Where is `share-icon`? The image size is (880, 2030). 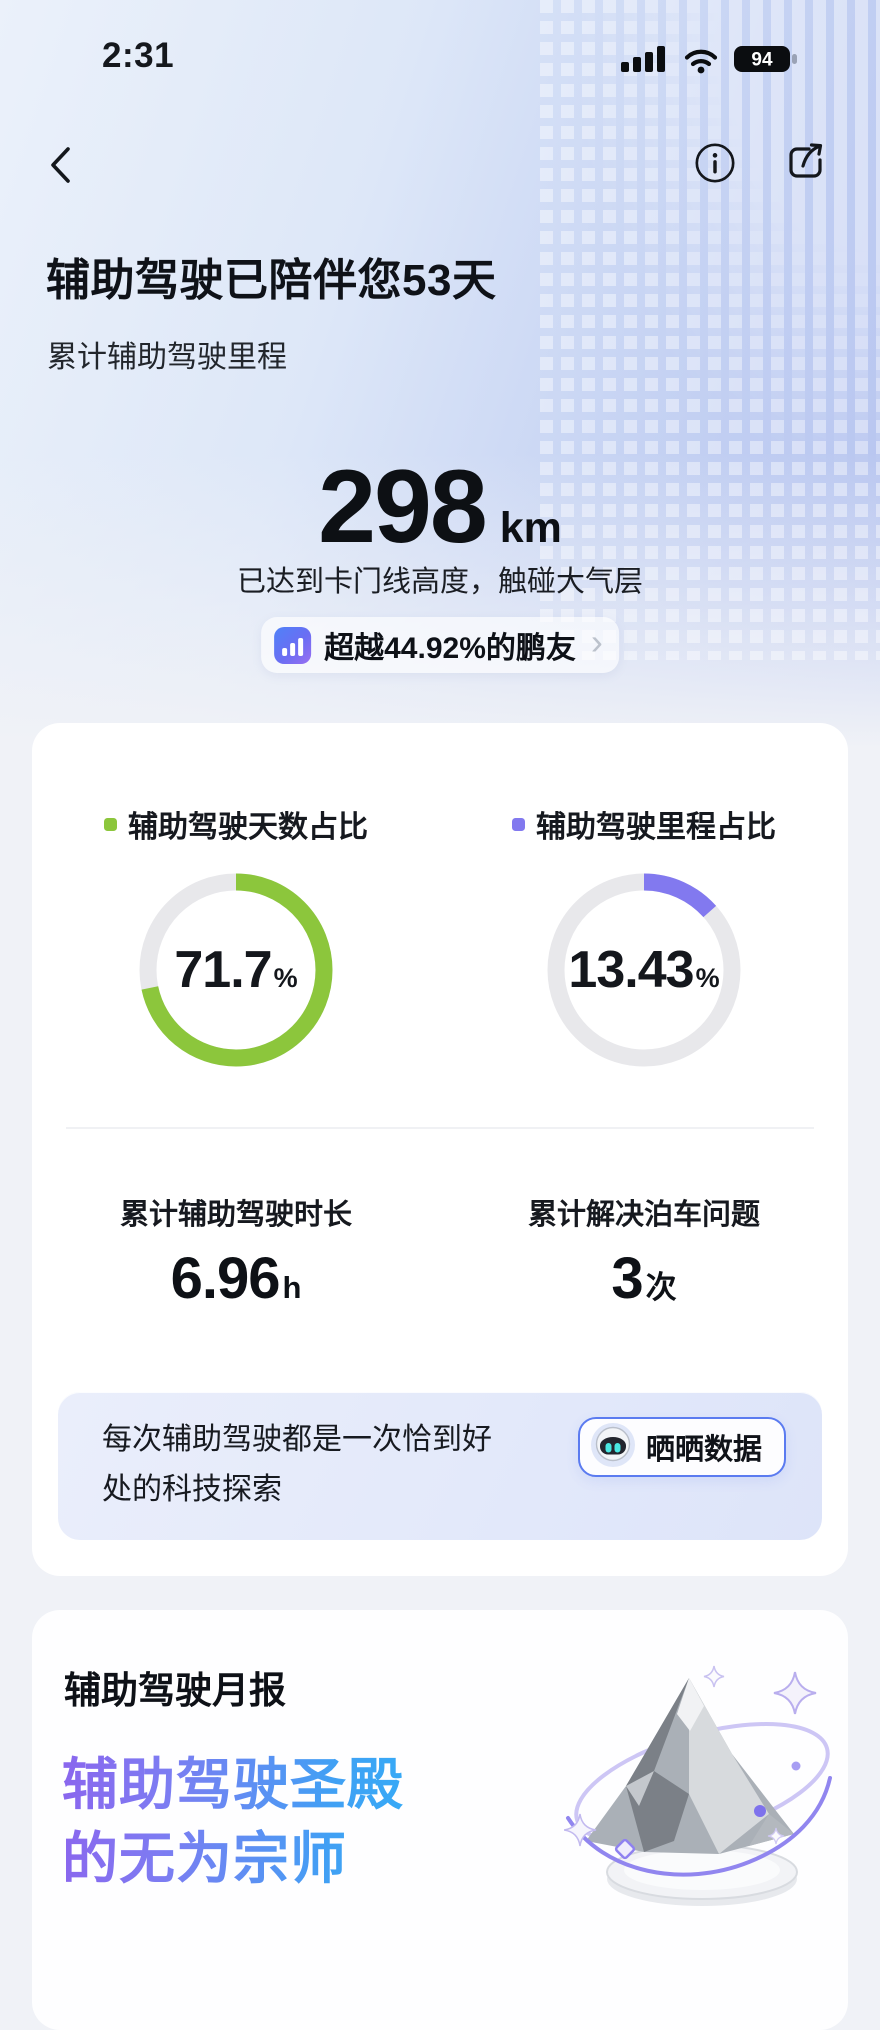 share-icon is located at coordinates (806, 160).